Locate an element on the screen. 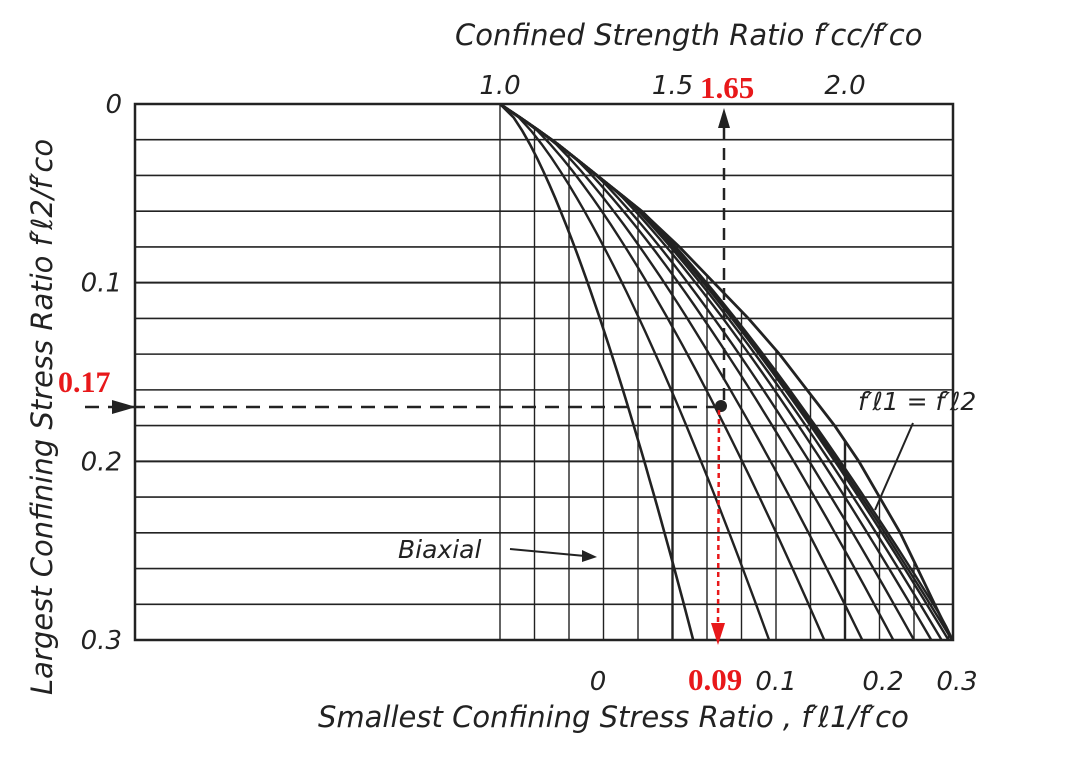 Image resolution: width=1080 pixels, height=759 pixels. result-arrowhead is located at coordinates (724, 118).